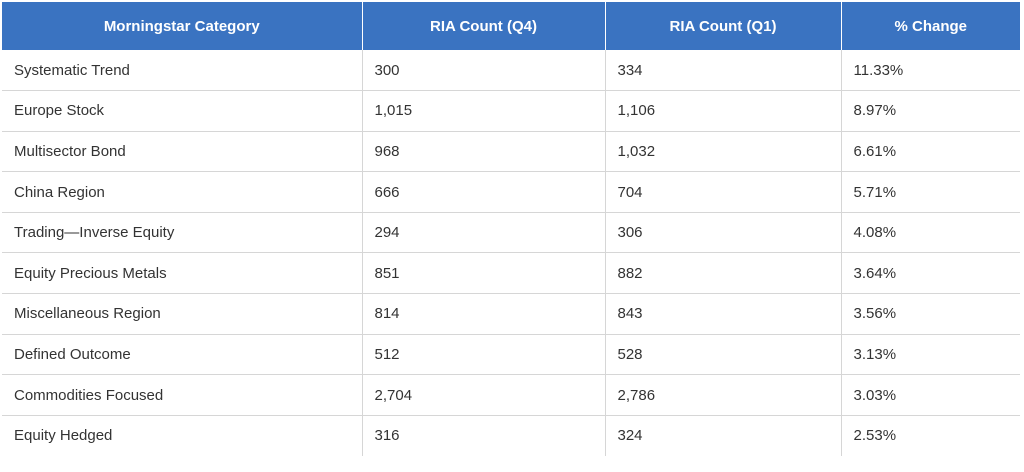 Image resolution: width=1024 pixels, height=472 pixels. I want to click on cell-ria-count-q4: 512, so click(484, 355).